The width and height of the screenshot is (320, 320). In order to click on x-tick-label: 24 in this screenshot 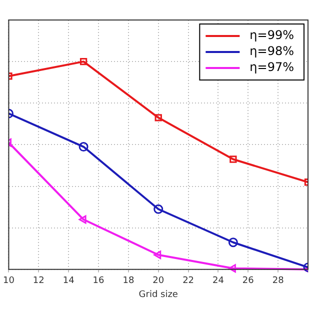, I will do `click(218, 281)`.